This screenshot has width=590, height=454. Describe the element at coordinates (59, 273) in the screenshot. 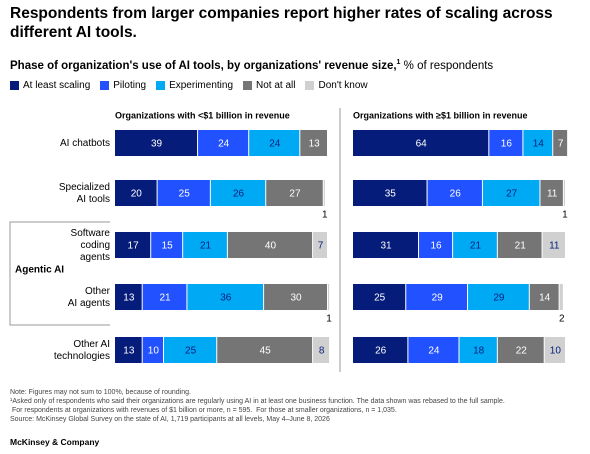

I see `group-bracket` at that location.